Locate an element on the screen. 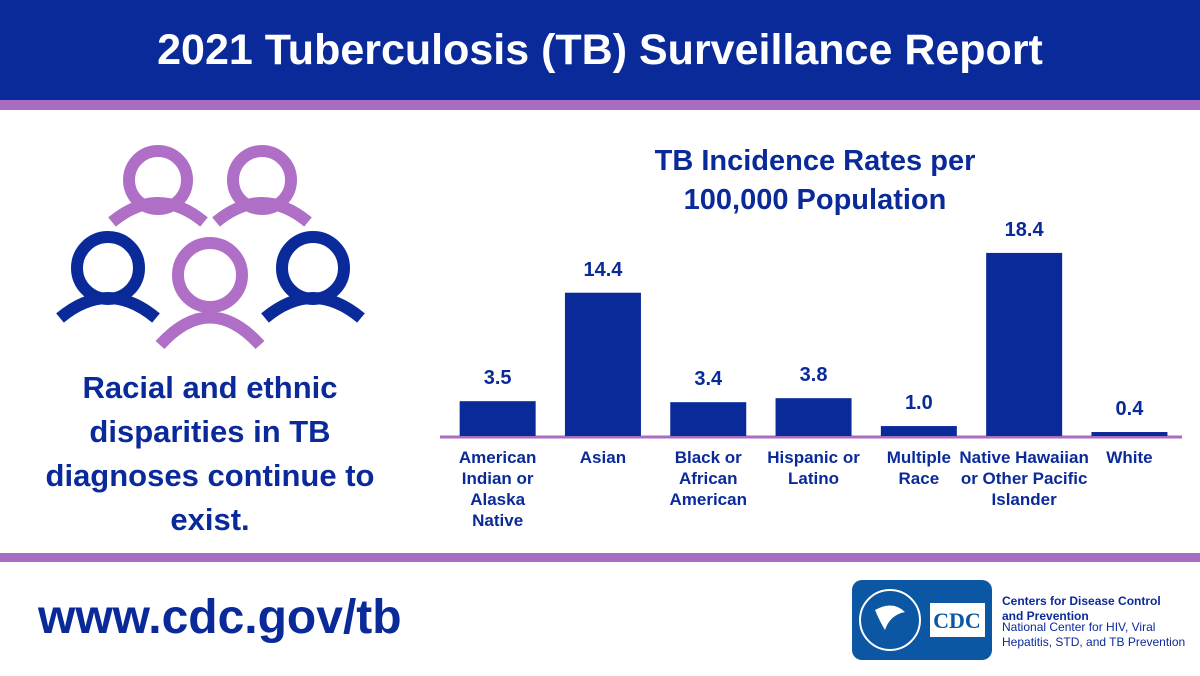  logo-mark: CDC is located at coordinates (957, 620).